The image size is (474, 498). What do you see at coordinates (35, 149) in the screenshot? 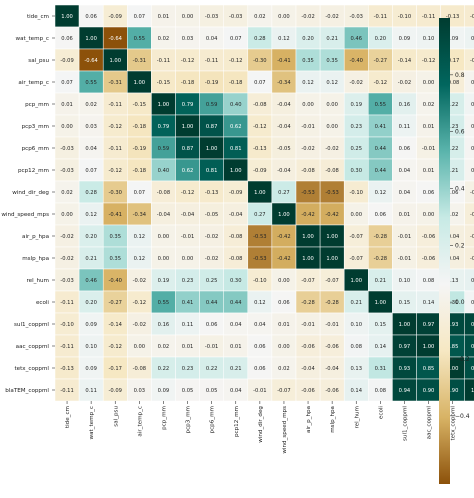
I see `row-label: pcp6_mm` at bounding box center [35, 149].